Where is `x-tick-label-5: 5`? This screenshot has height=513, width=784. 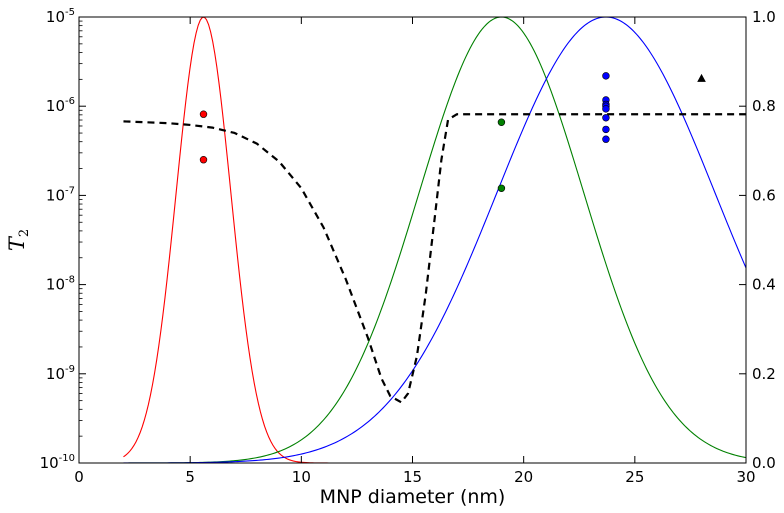 x-tick-label-5: 5 is located at coordinates (190, 477).